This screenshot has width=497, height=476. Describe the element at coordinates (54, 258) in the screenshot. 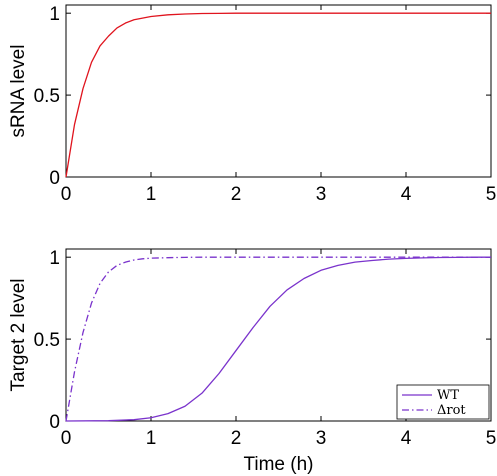

I see `panel-1-y-tick-label: 1` at that location.